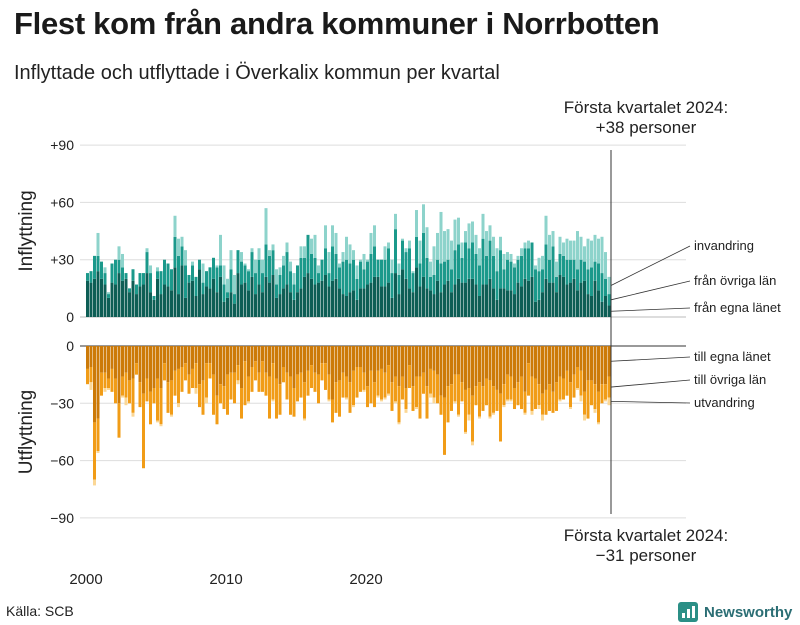 The width and height of the screenshot is (800, 625). Describe the element at coordinates (735, 612) in the screenshot. I see `brand-logo: Newsworthy` at that location.